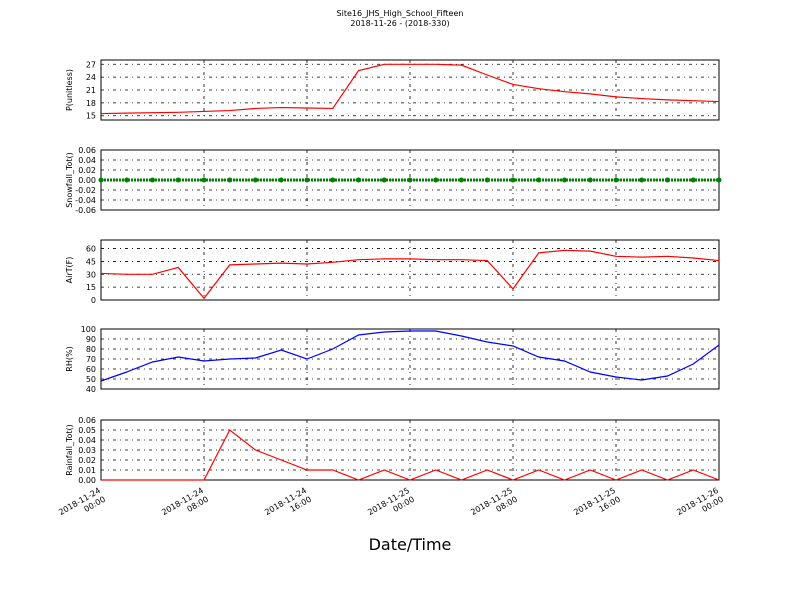 Image resolution: width=800 pixels, height=600 pixels. I want to click on y-tick-label: 21, so click(91, 90).